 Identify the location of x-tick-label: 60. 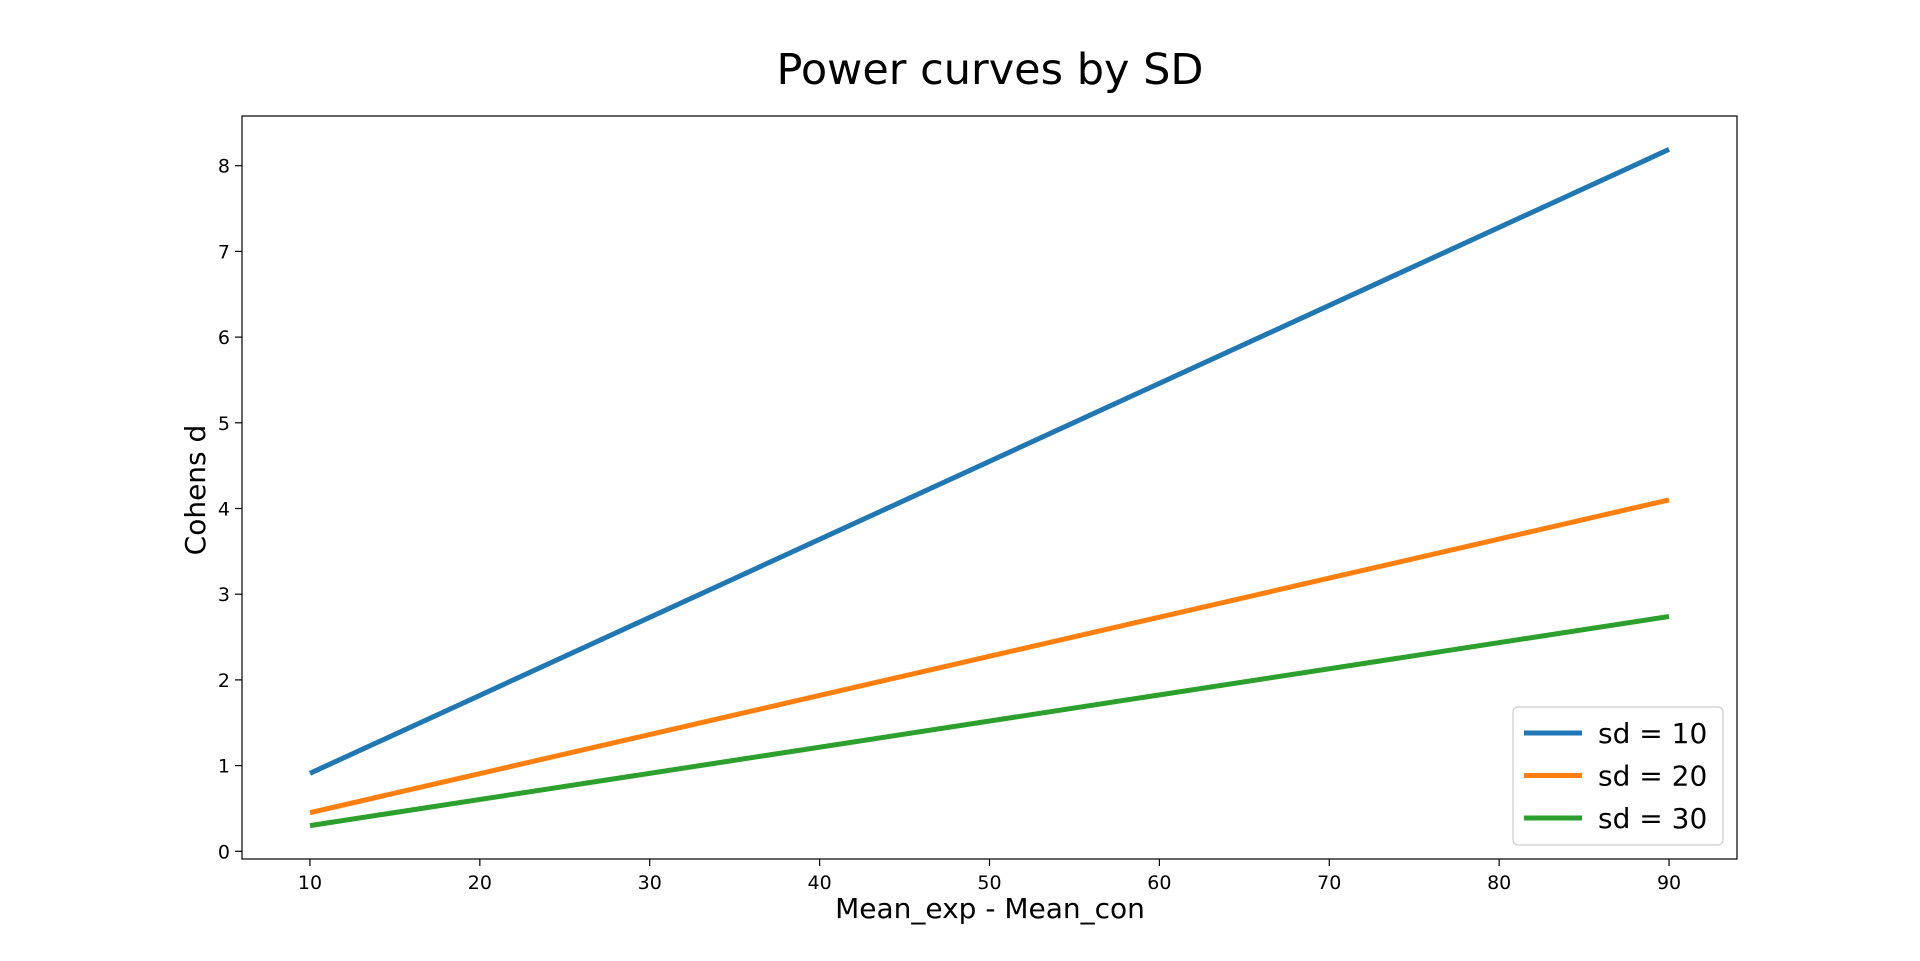
(1159, 883).